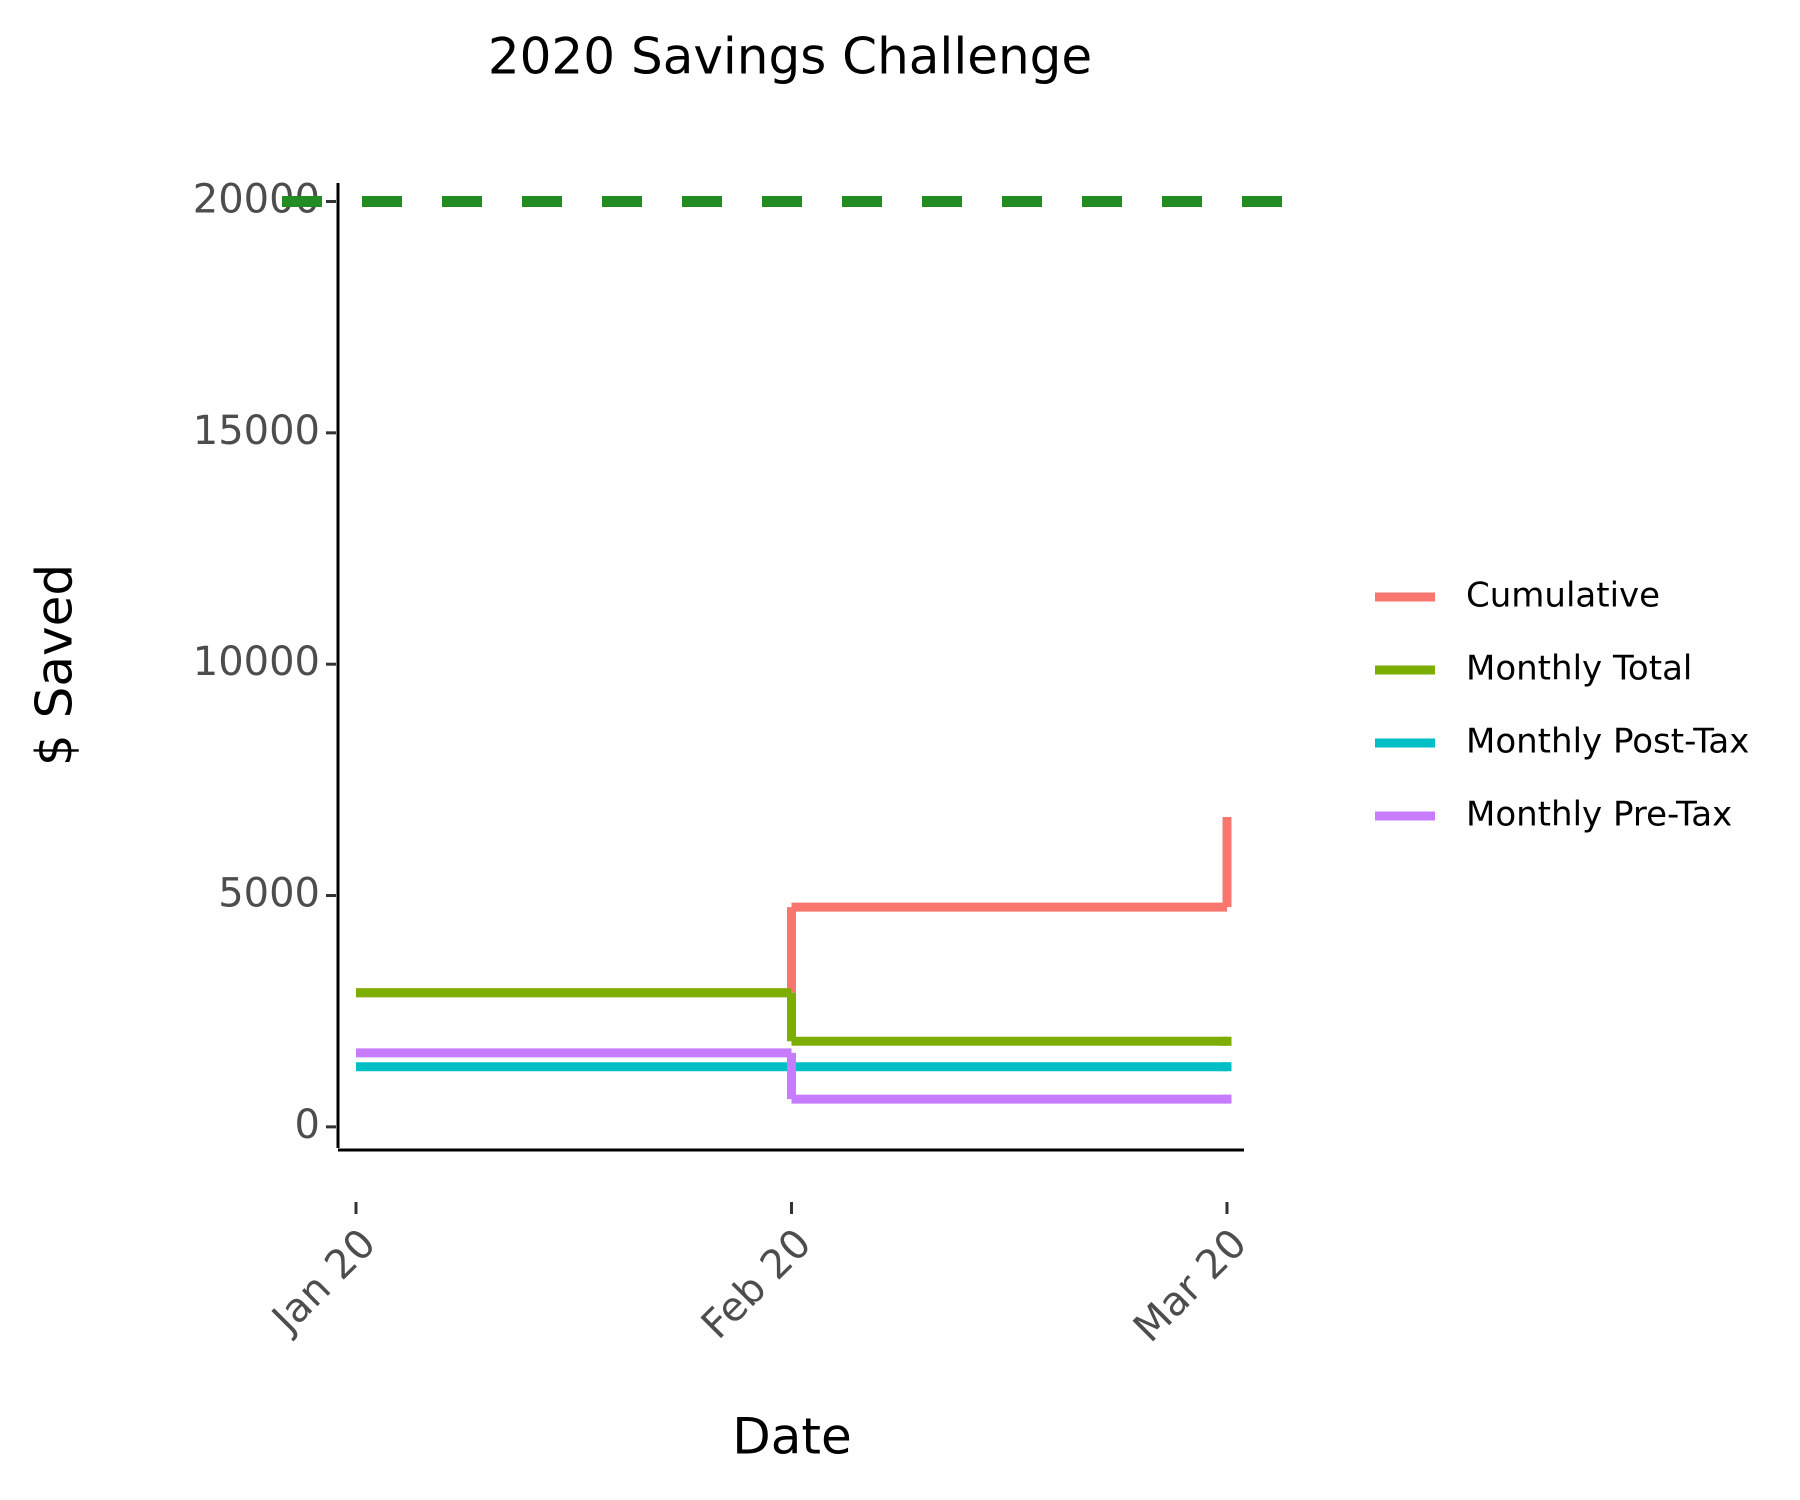 This screenshot has height=1500, width=1800. What do you see at coordinates (1579, 669) in the screenshot?
I see `legend-label: Monthly Total` at bounding box center [1579, 669].